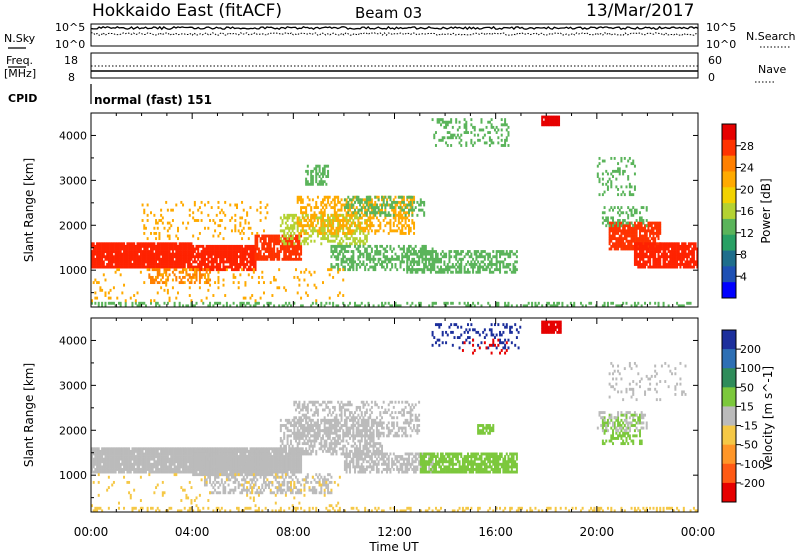 The width and height of the screenshot is (800, 554). What do you see at coordinates (393, 547) in the screenshot?
I see `x-axis-label: Time UT` at bounding box center [393, 547].